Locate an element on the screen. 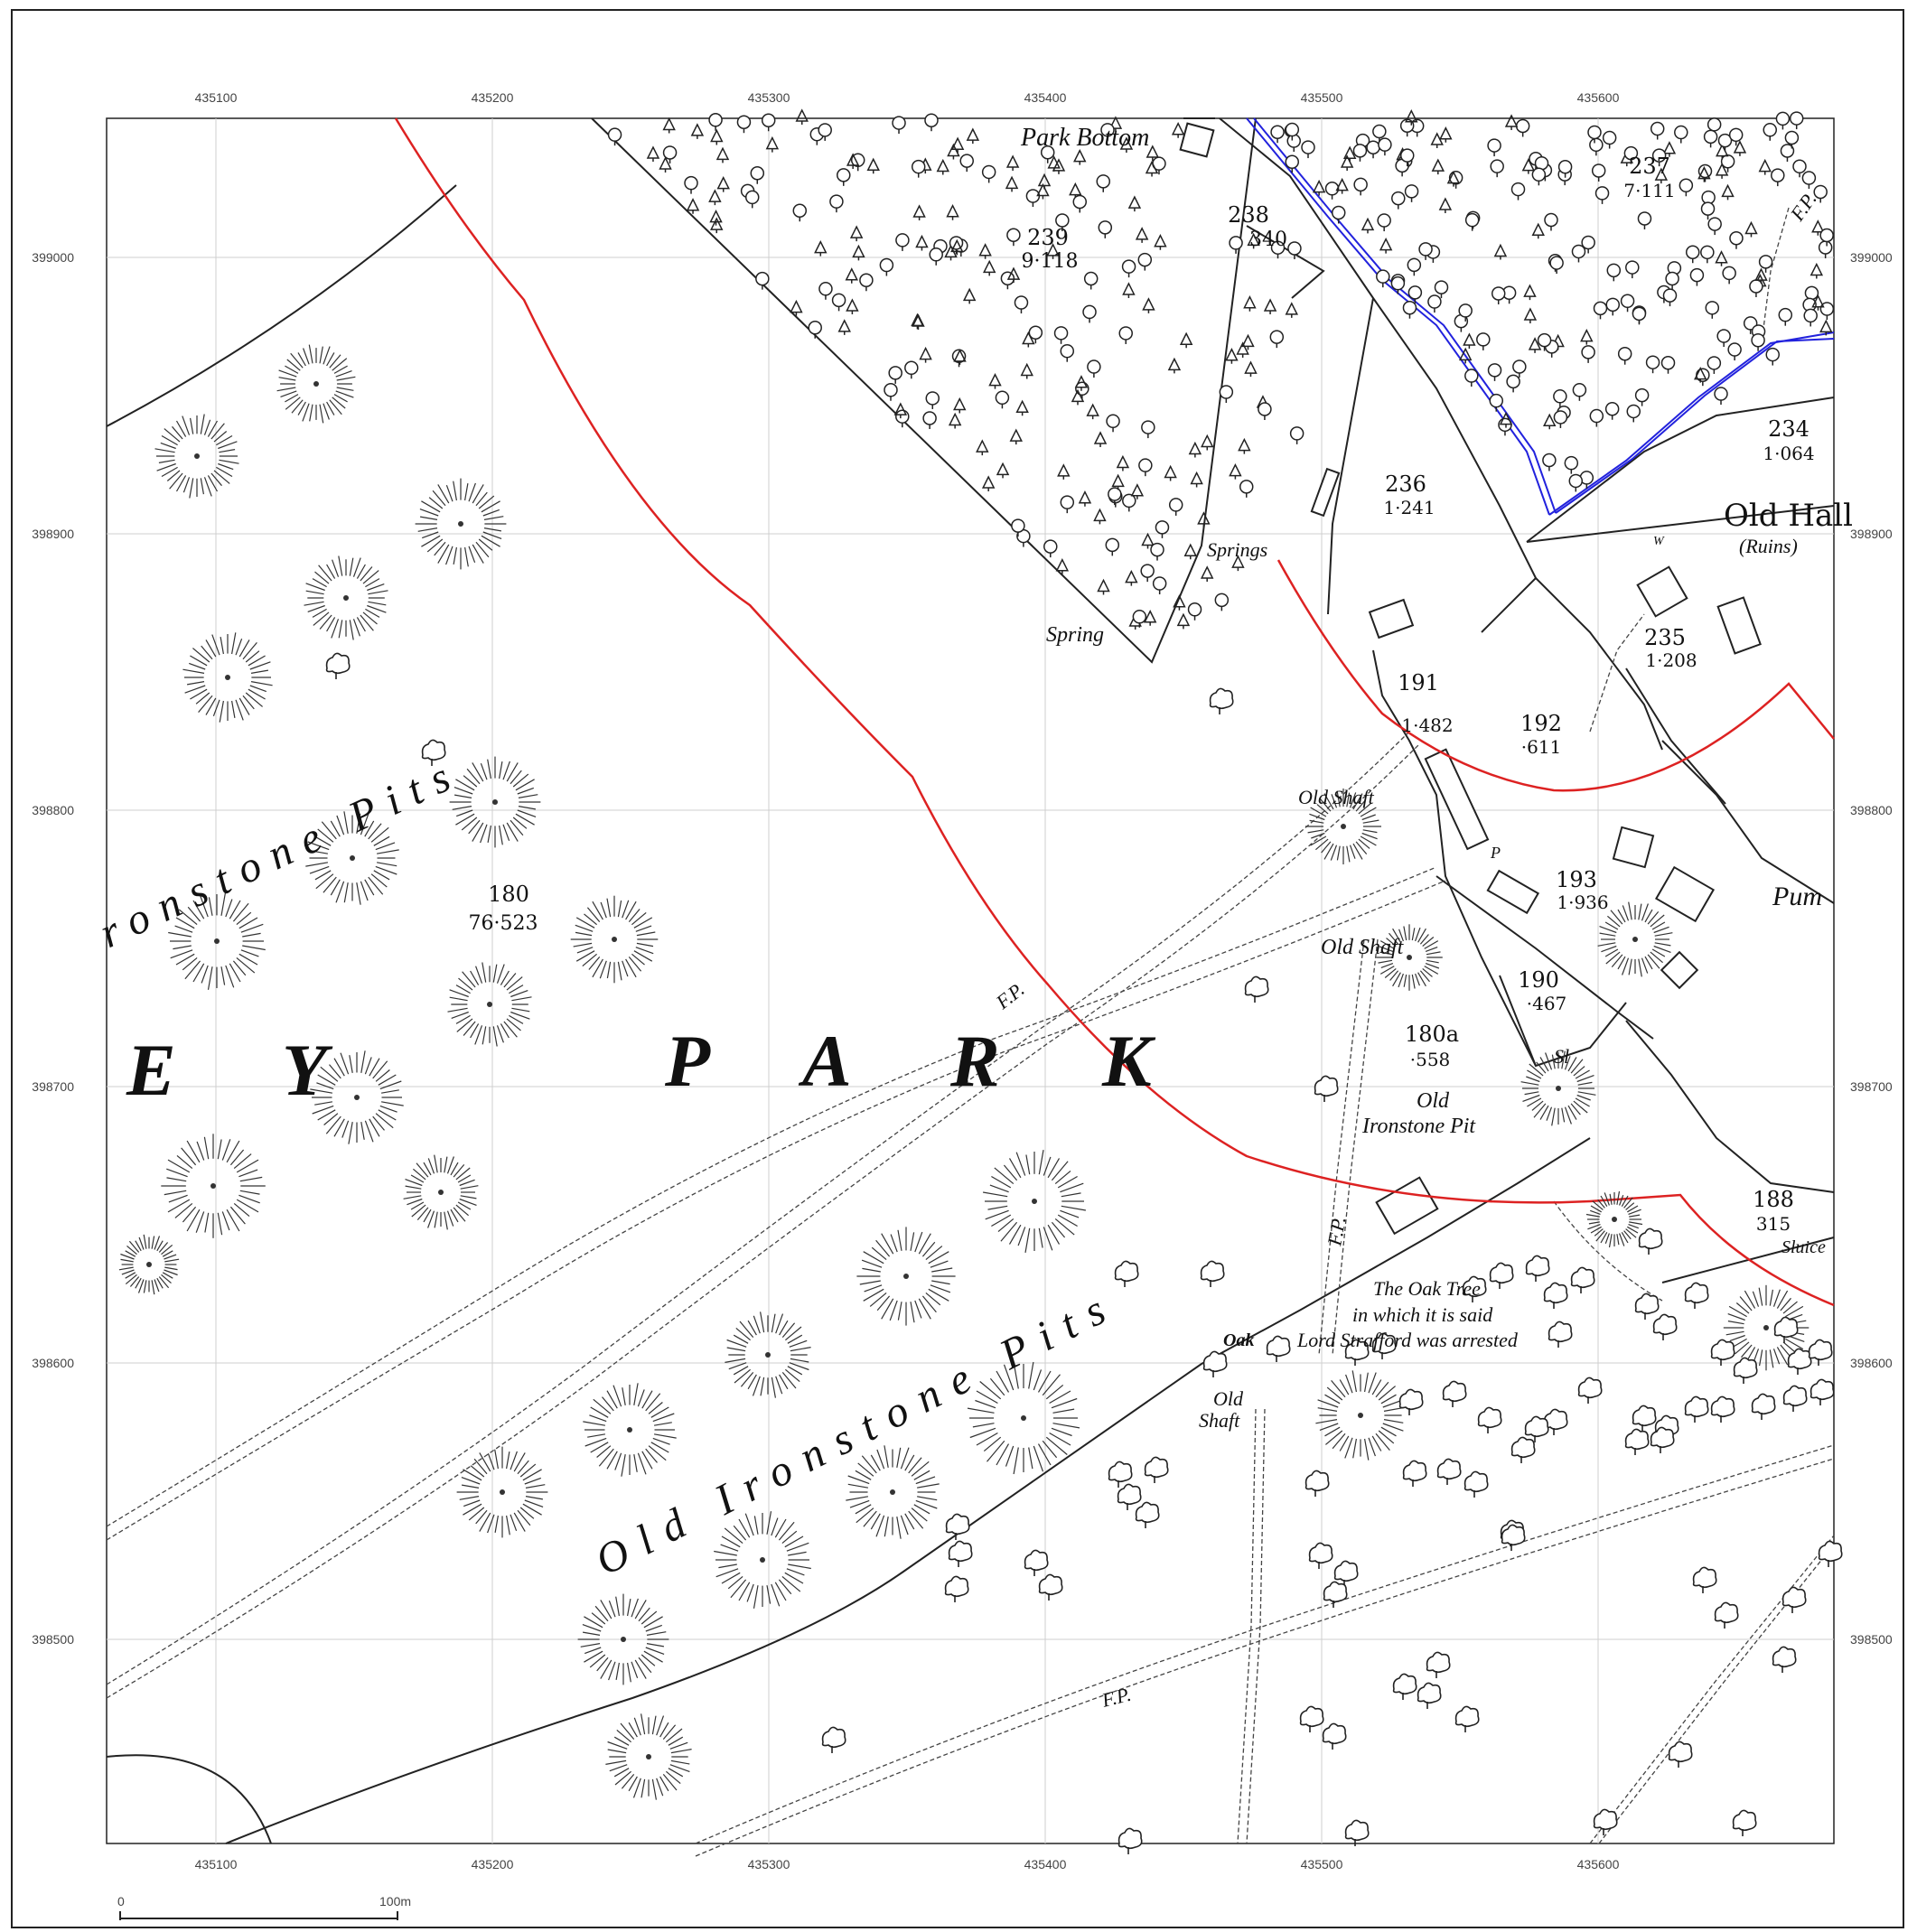  plot-239: 239 is located at coordinates (1048, 238).